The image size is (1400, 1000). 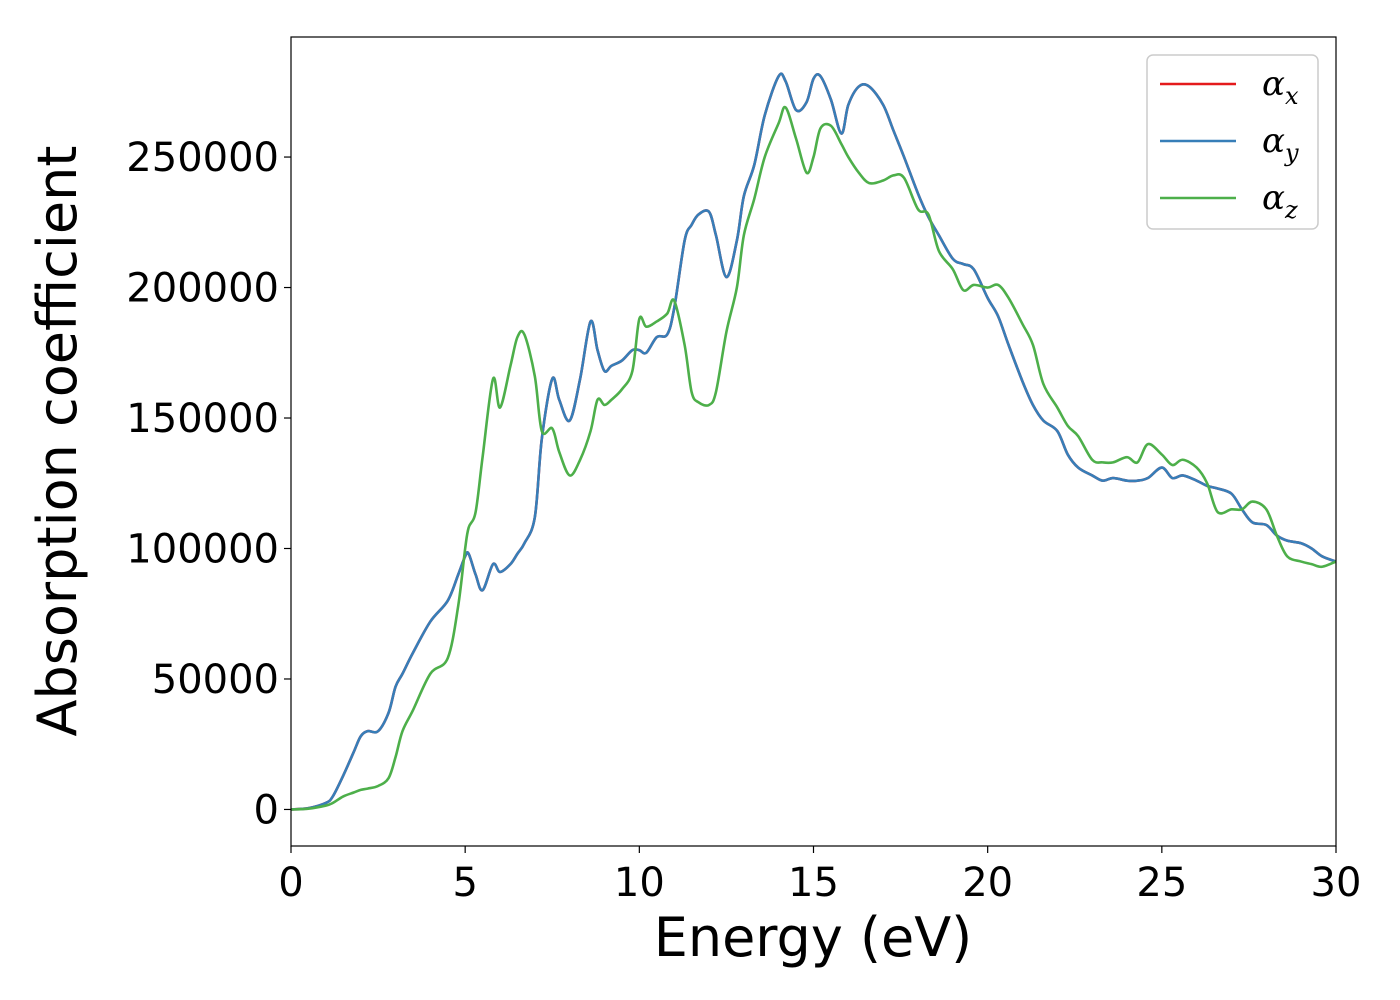 What do you see at coordinates (1161, 883) in the screenshot?
I see `x-tick-label: 25` at bounding box center [1161, 883].